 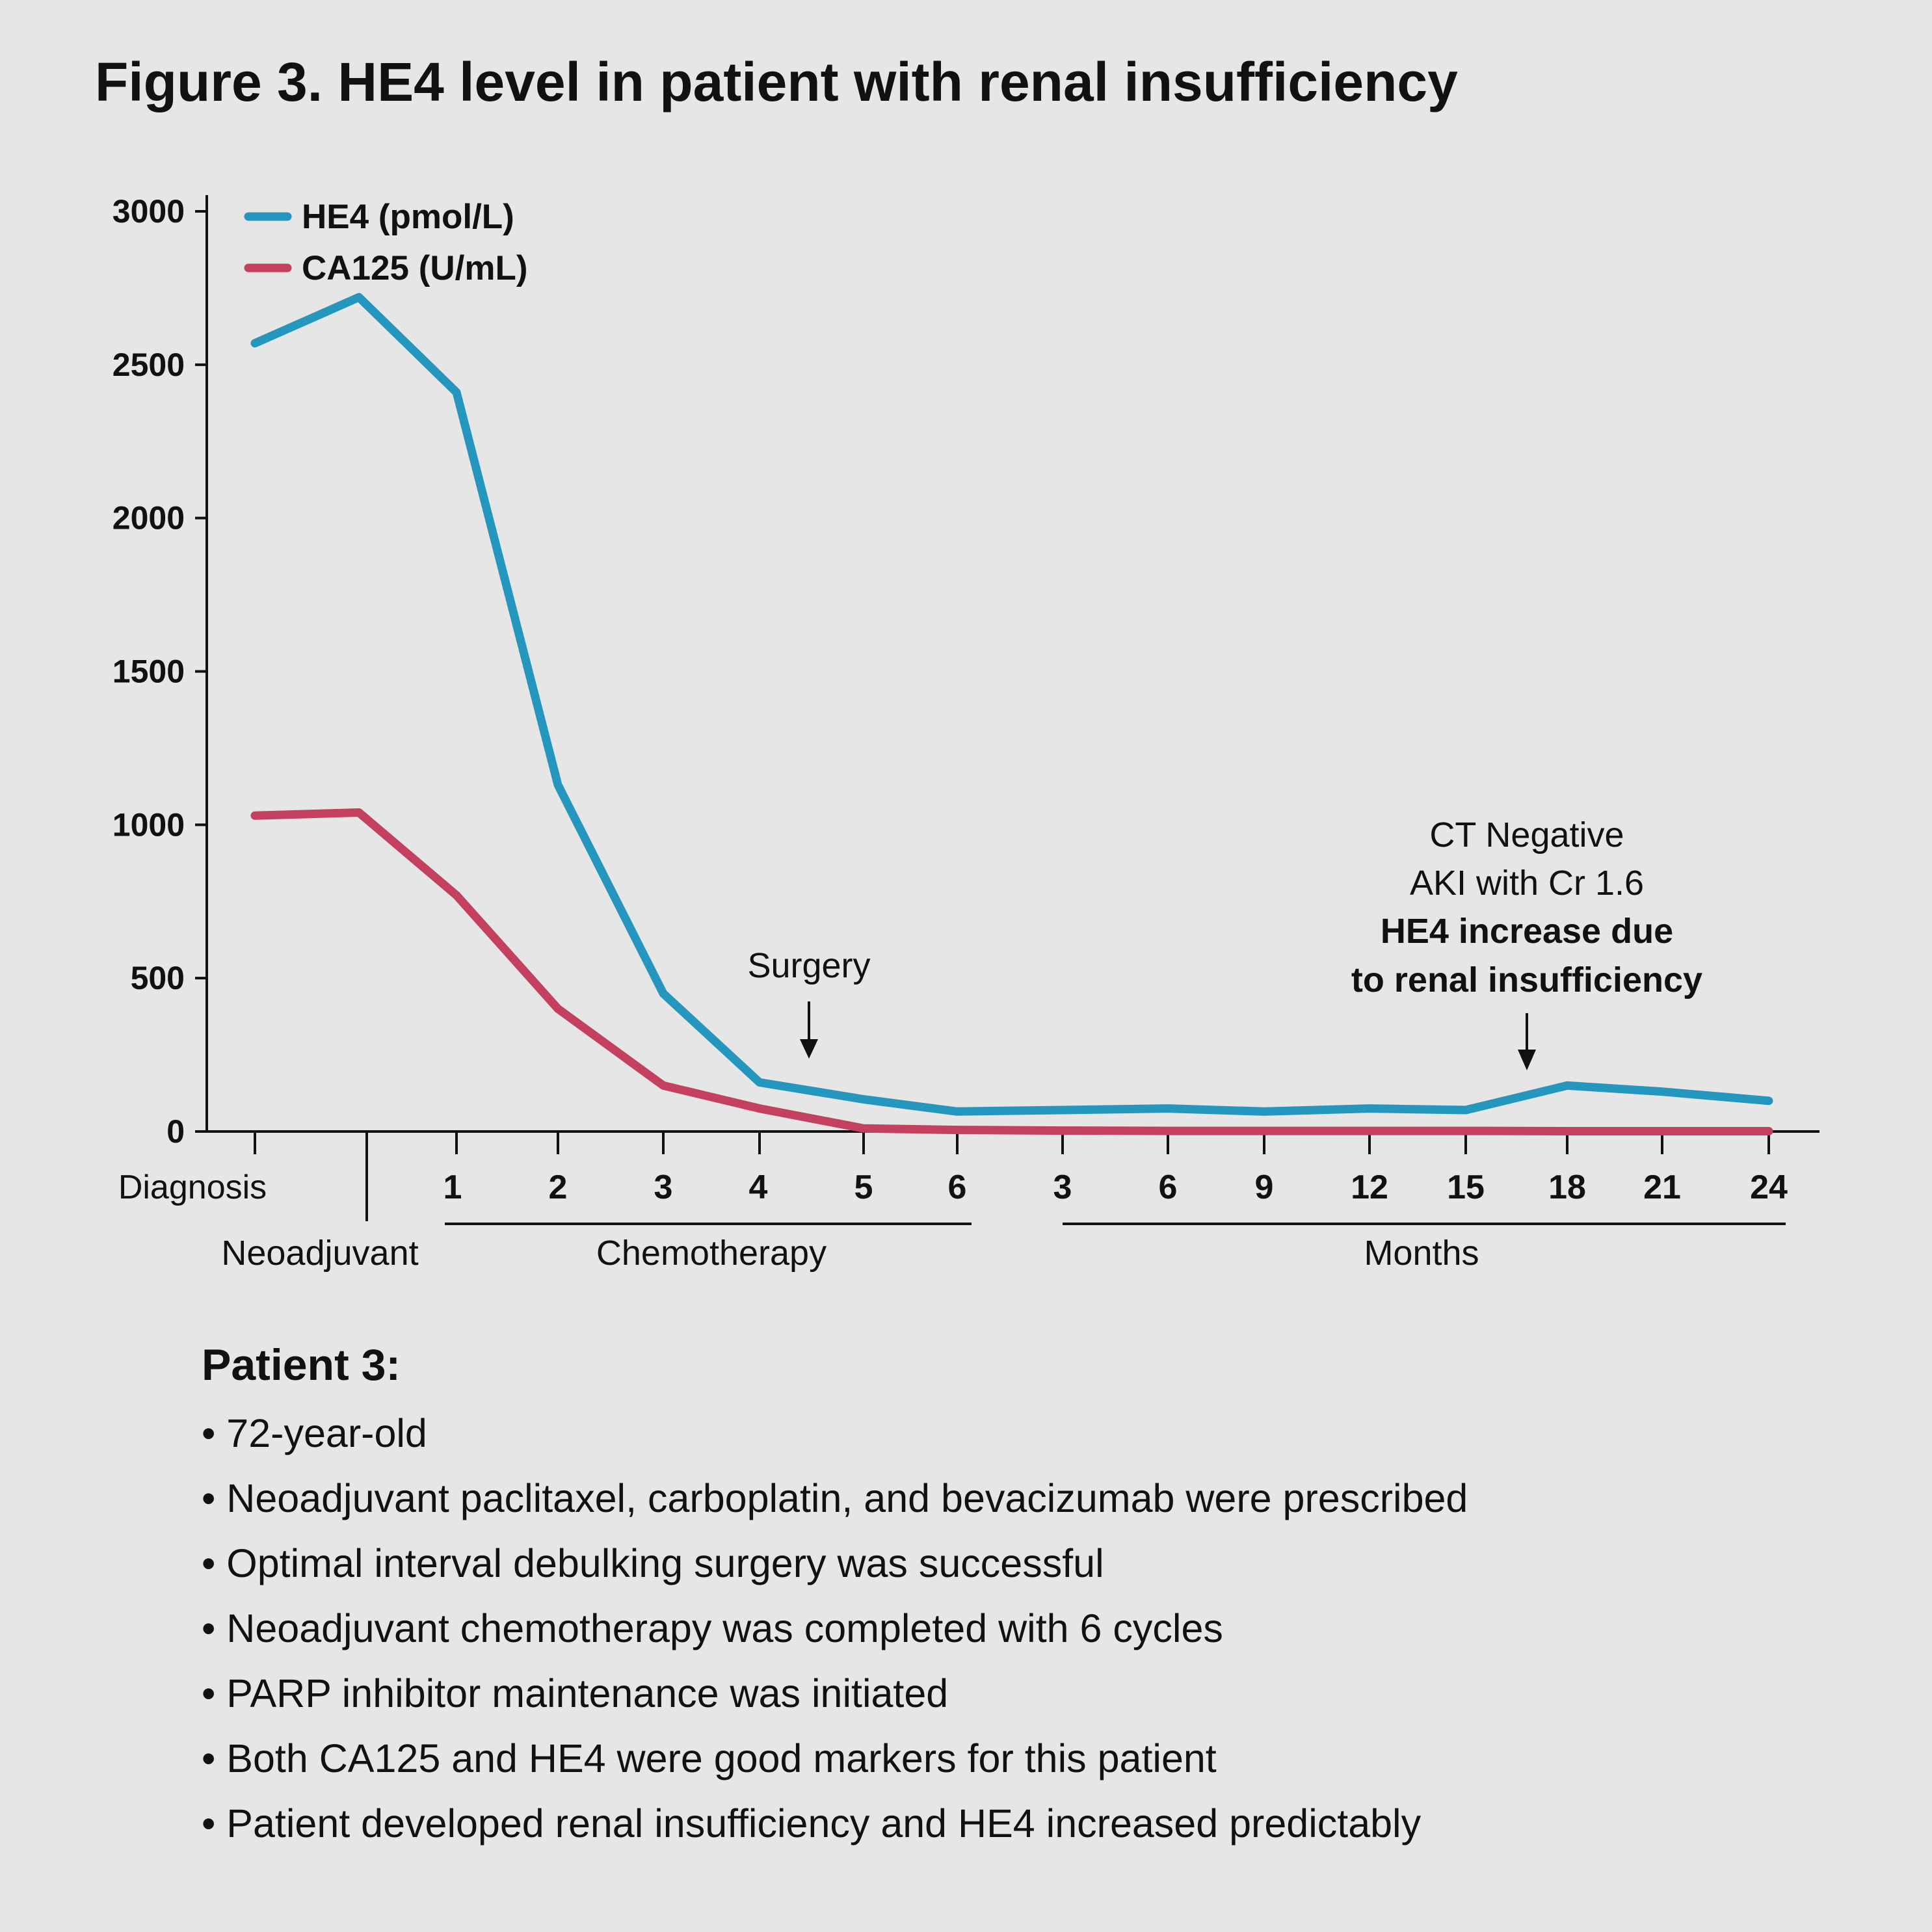 I want to click on group-label-months: Months, so click(x=1421, y=1253).